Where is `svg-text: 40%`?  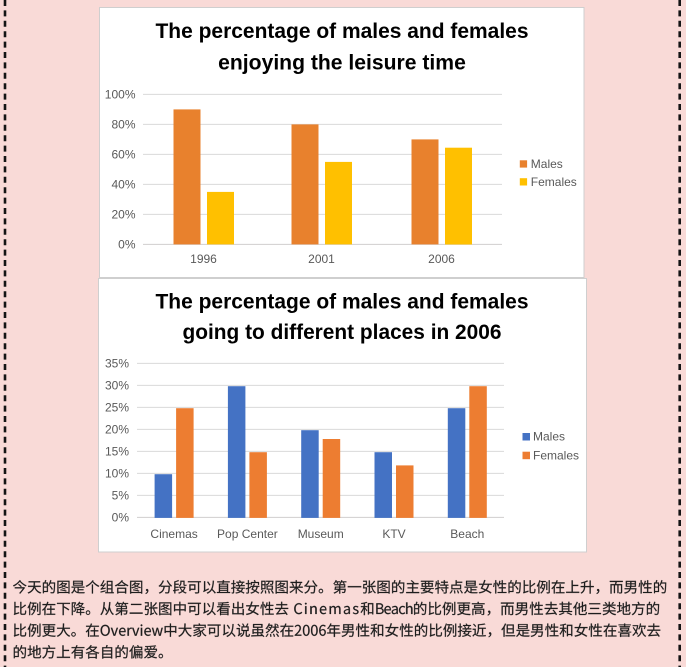
svg-text: 40% is located at coordinates (123, 185).